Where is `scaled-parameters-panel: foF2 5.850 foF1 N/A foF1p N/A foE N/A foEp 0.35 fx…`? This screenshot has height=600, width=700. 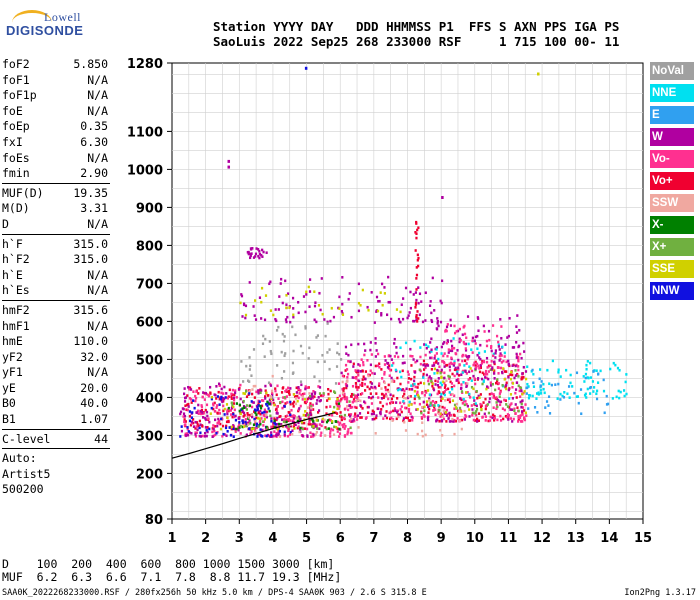
scaled-parameters-panel: foF2 5.850 foF1 N/A foF1p N/A foE N/A foEp 0.35 fx… is located at coordinates (56, 277).